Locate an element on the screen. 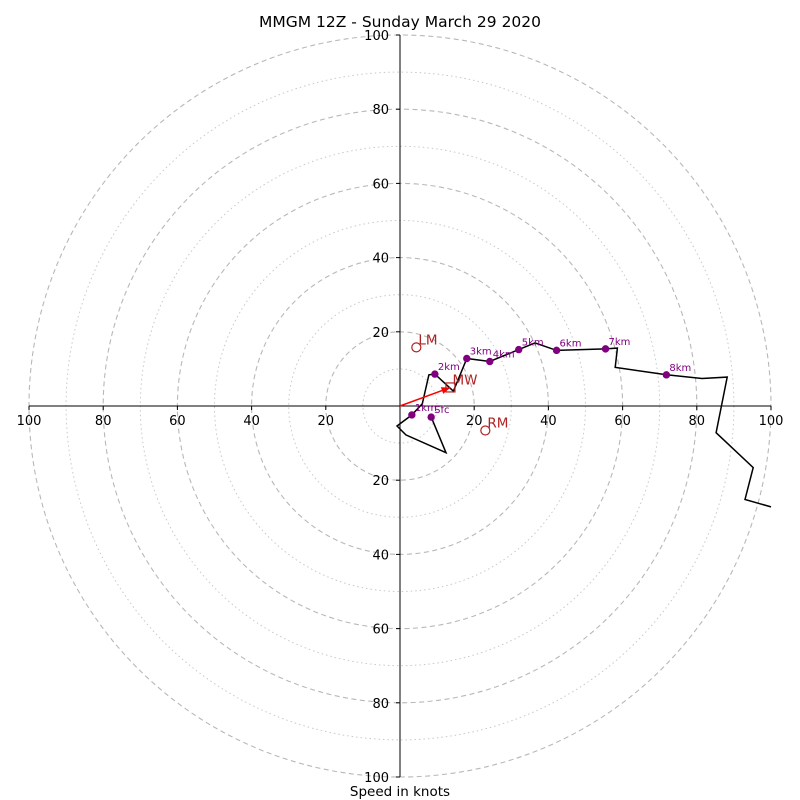 This screenshot has width=800, height=800. storm-motion-points: LM RM MW is located at coordinates (459, 384).